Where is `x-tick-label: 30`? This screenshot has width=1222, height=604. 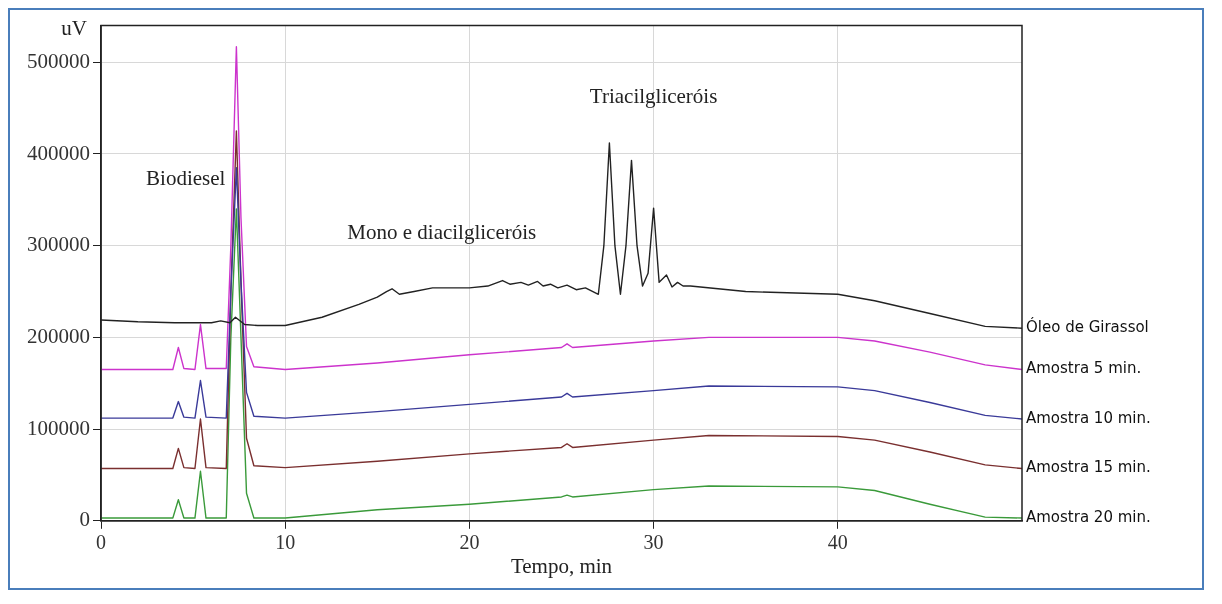 x-tick-label: 30 is located at coordinates (653, 542).